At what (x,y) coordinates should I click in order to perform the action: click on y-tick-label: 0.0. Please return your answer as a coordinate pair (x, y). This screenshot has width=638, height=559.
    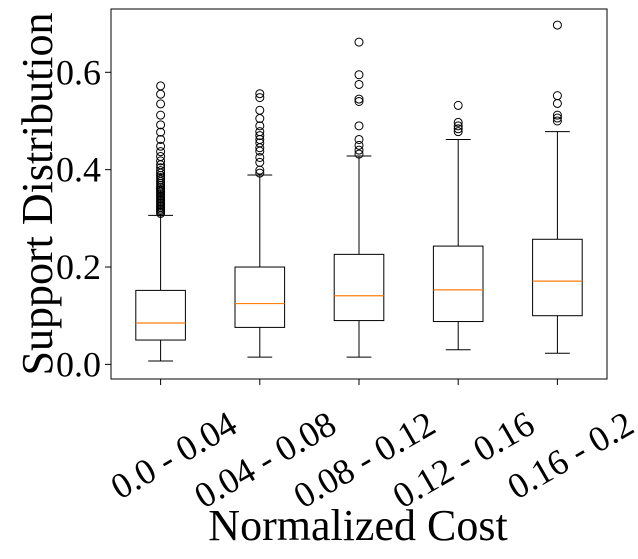
    Looking at the image, I should click on (78, 364).